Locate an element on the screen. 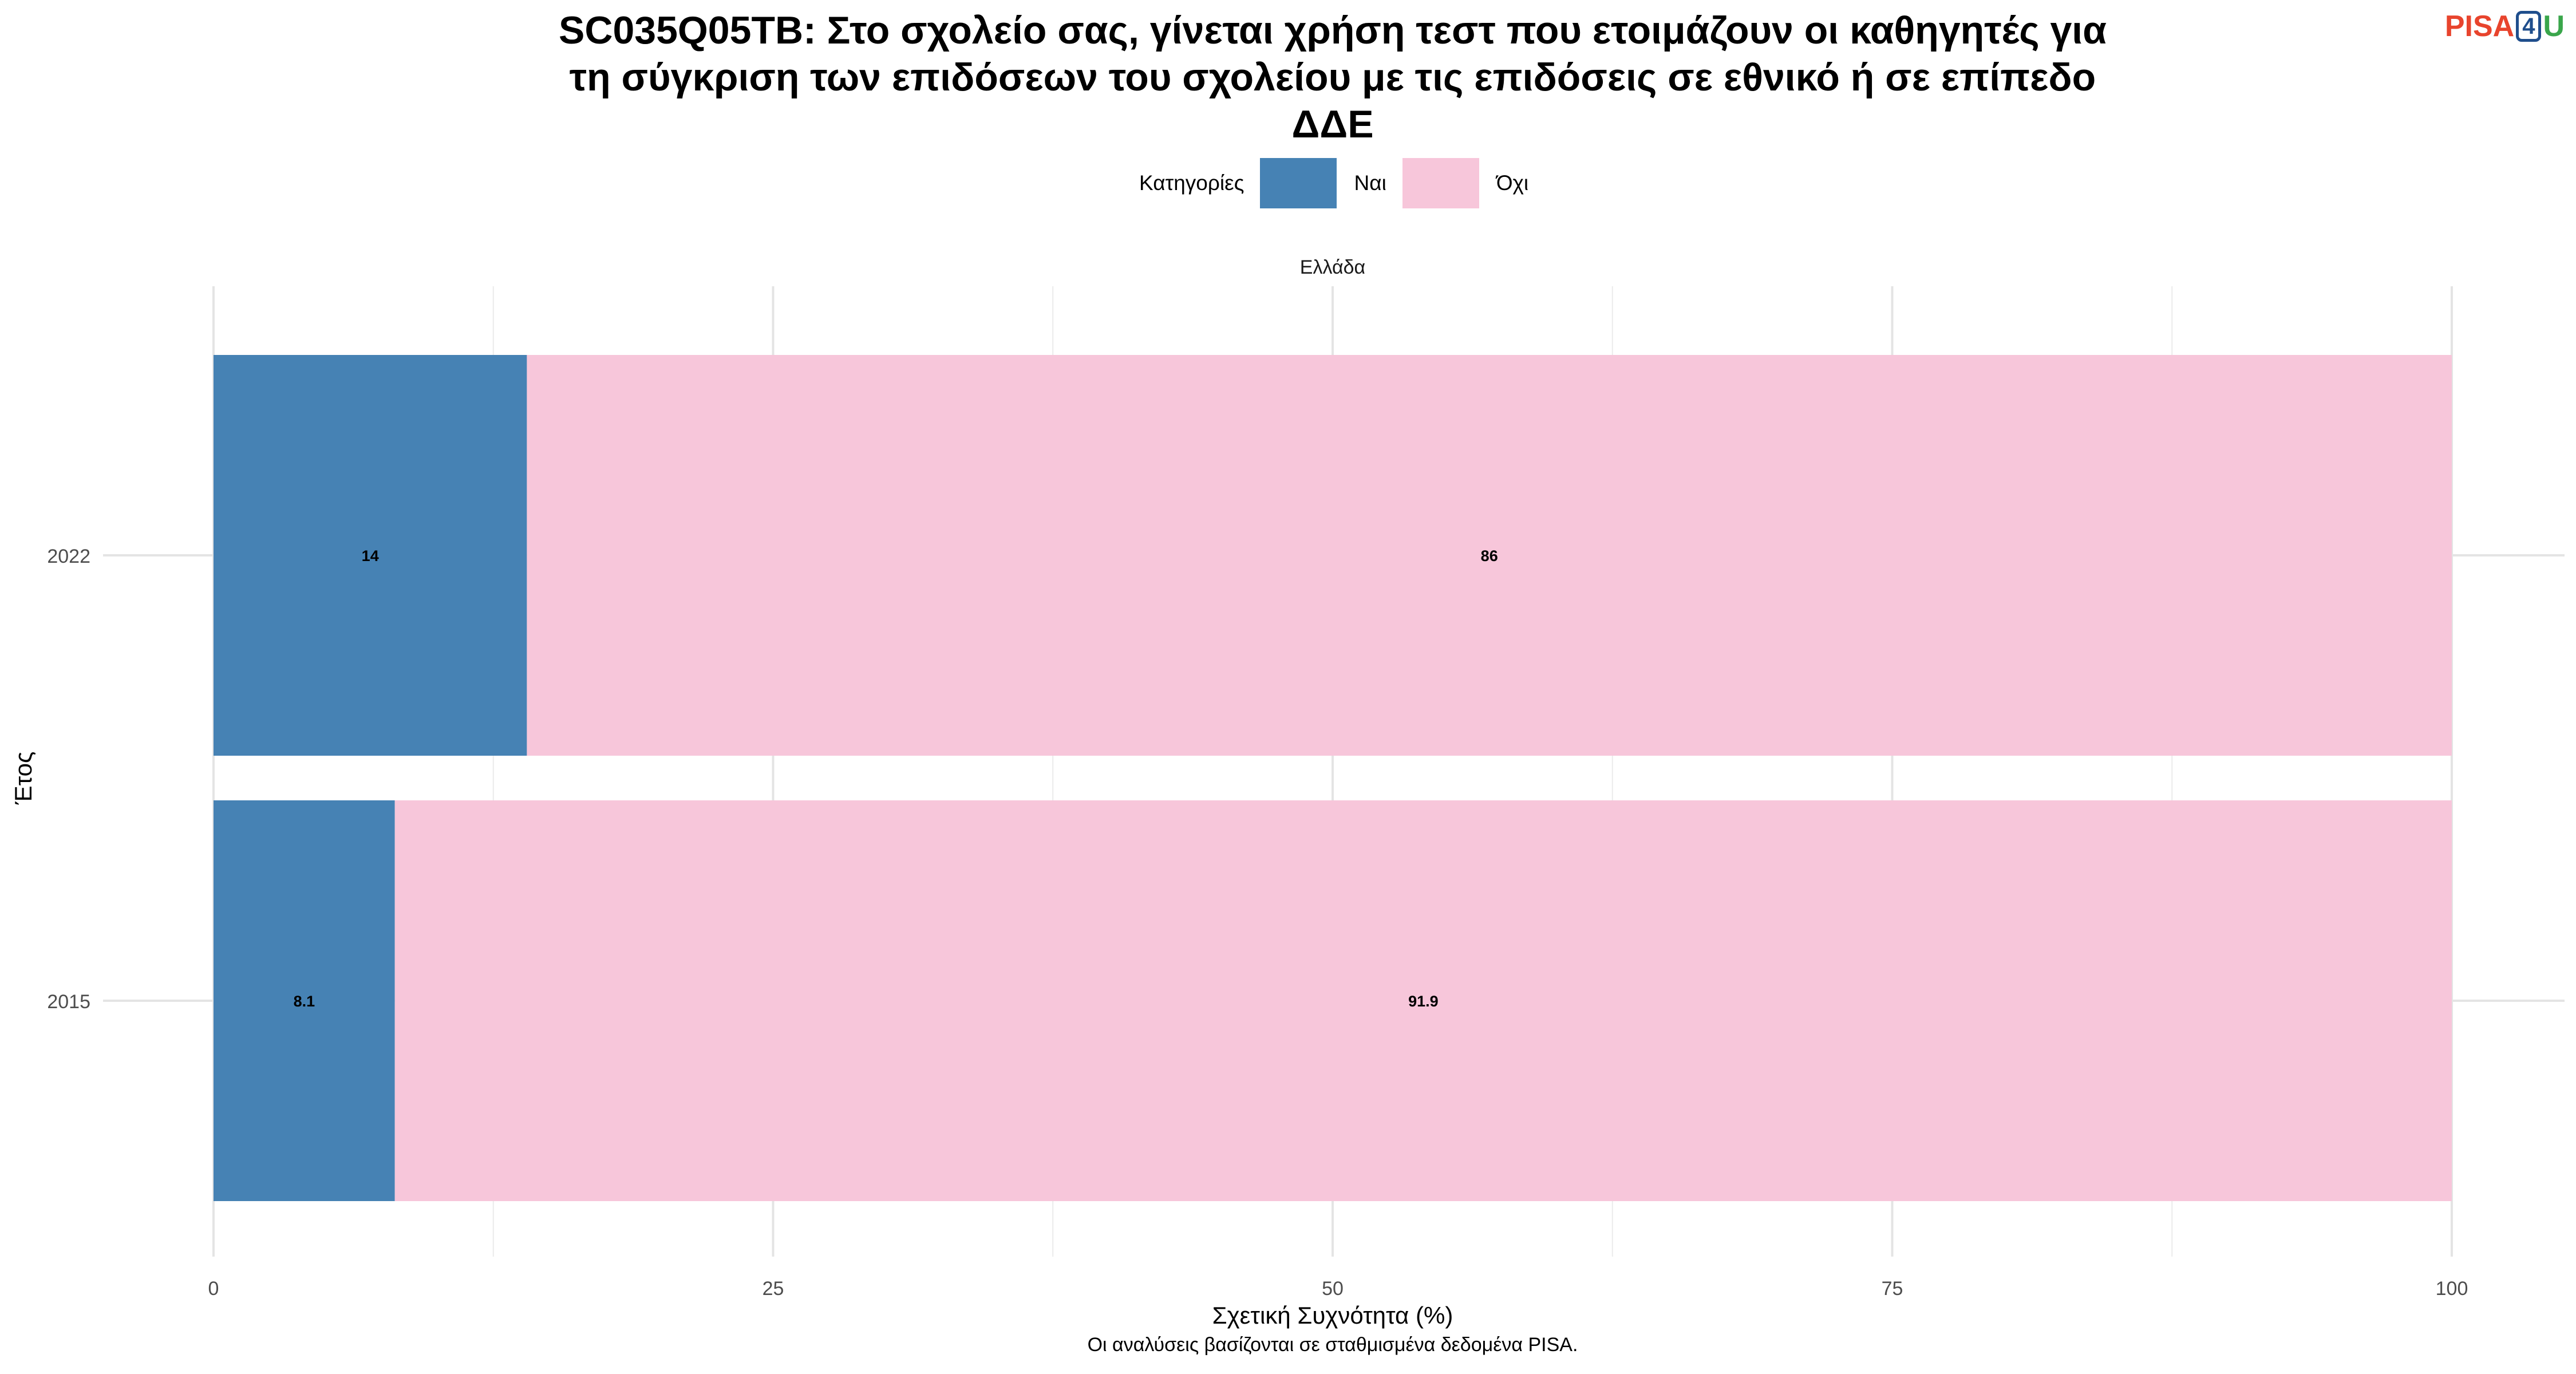 This screenshot has height=1374, width=2576. x-tick-label: 25 is located at coordinates (773, 1289).